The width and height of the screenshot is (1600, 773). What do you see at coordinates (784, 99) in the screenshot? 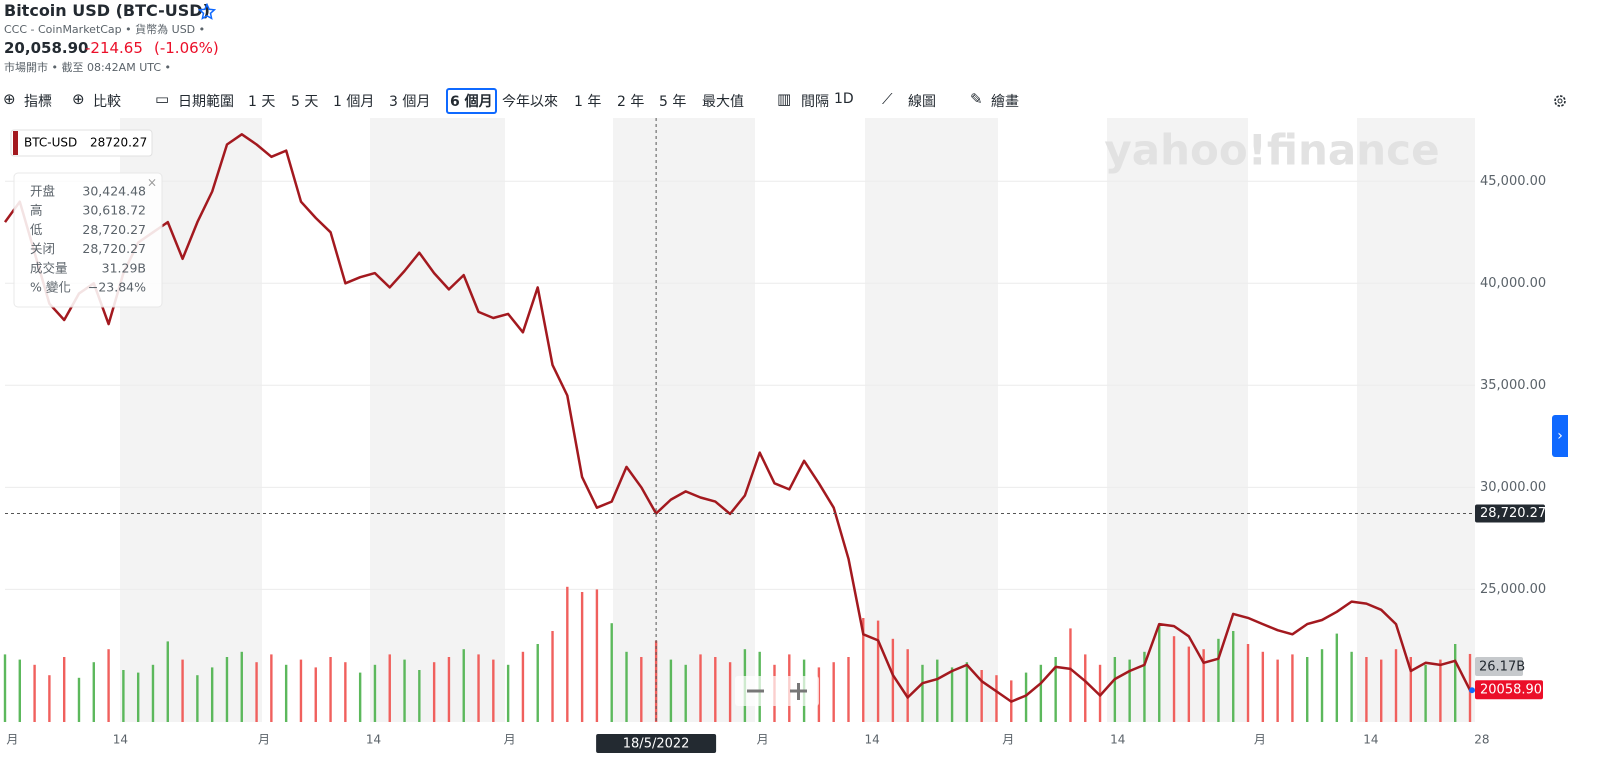
I see `toolbar-icon: ▥` at bounding box center [784, 99].